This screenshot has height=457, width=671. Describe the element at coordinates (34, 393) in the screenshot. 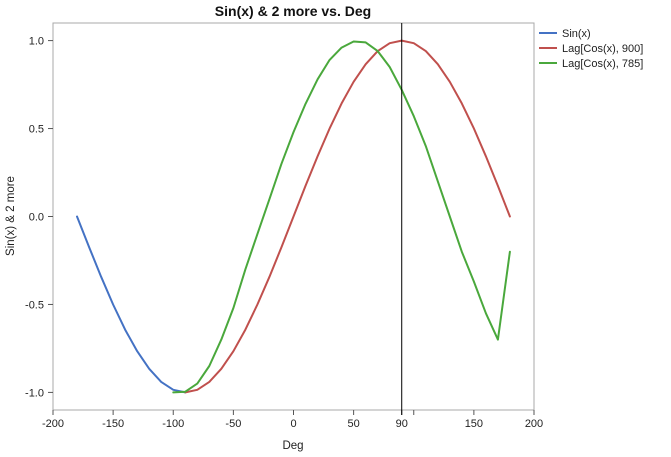

I see `y-tick-label: -1.0` at that location.